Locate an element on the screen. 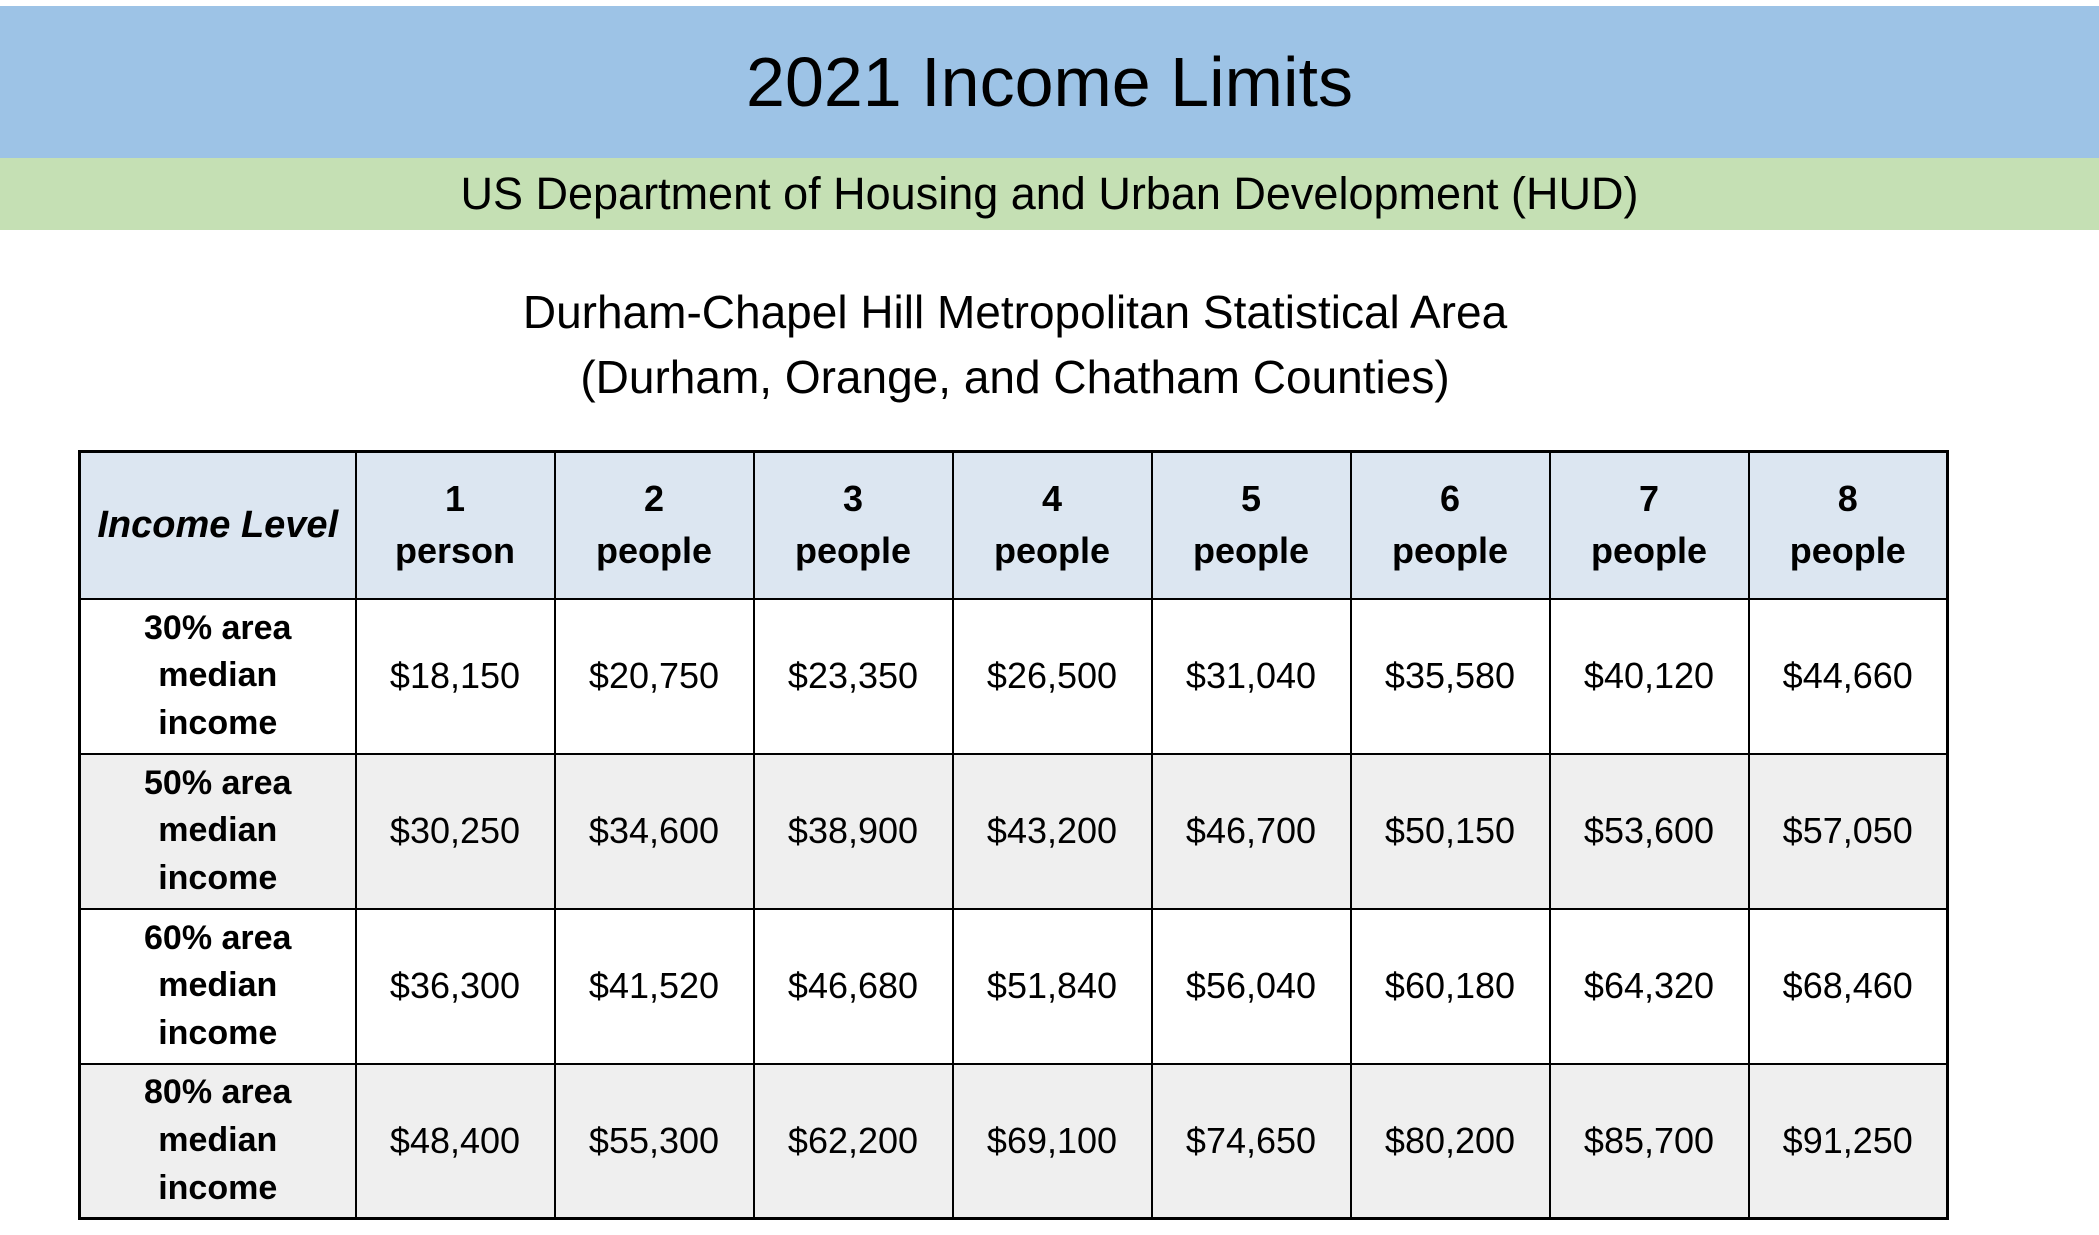 The width and height of the screenshot is (2099, 1235). value-cell: $38,900 is located at coordinates (853, 831).